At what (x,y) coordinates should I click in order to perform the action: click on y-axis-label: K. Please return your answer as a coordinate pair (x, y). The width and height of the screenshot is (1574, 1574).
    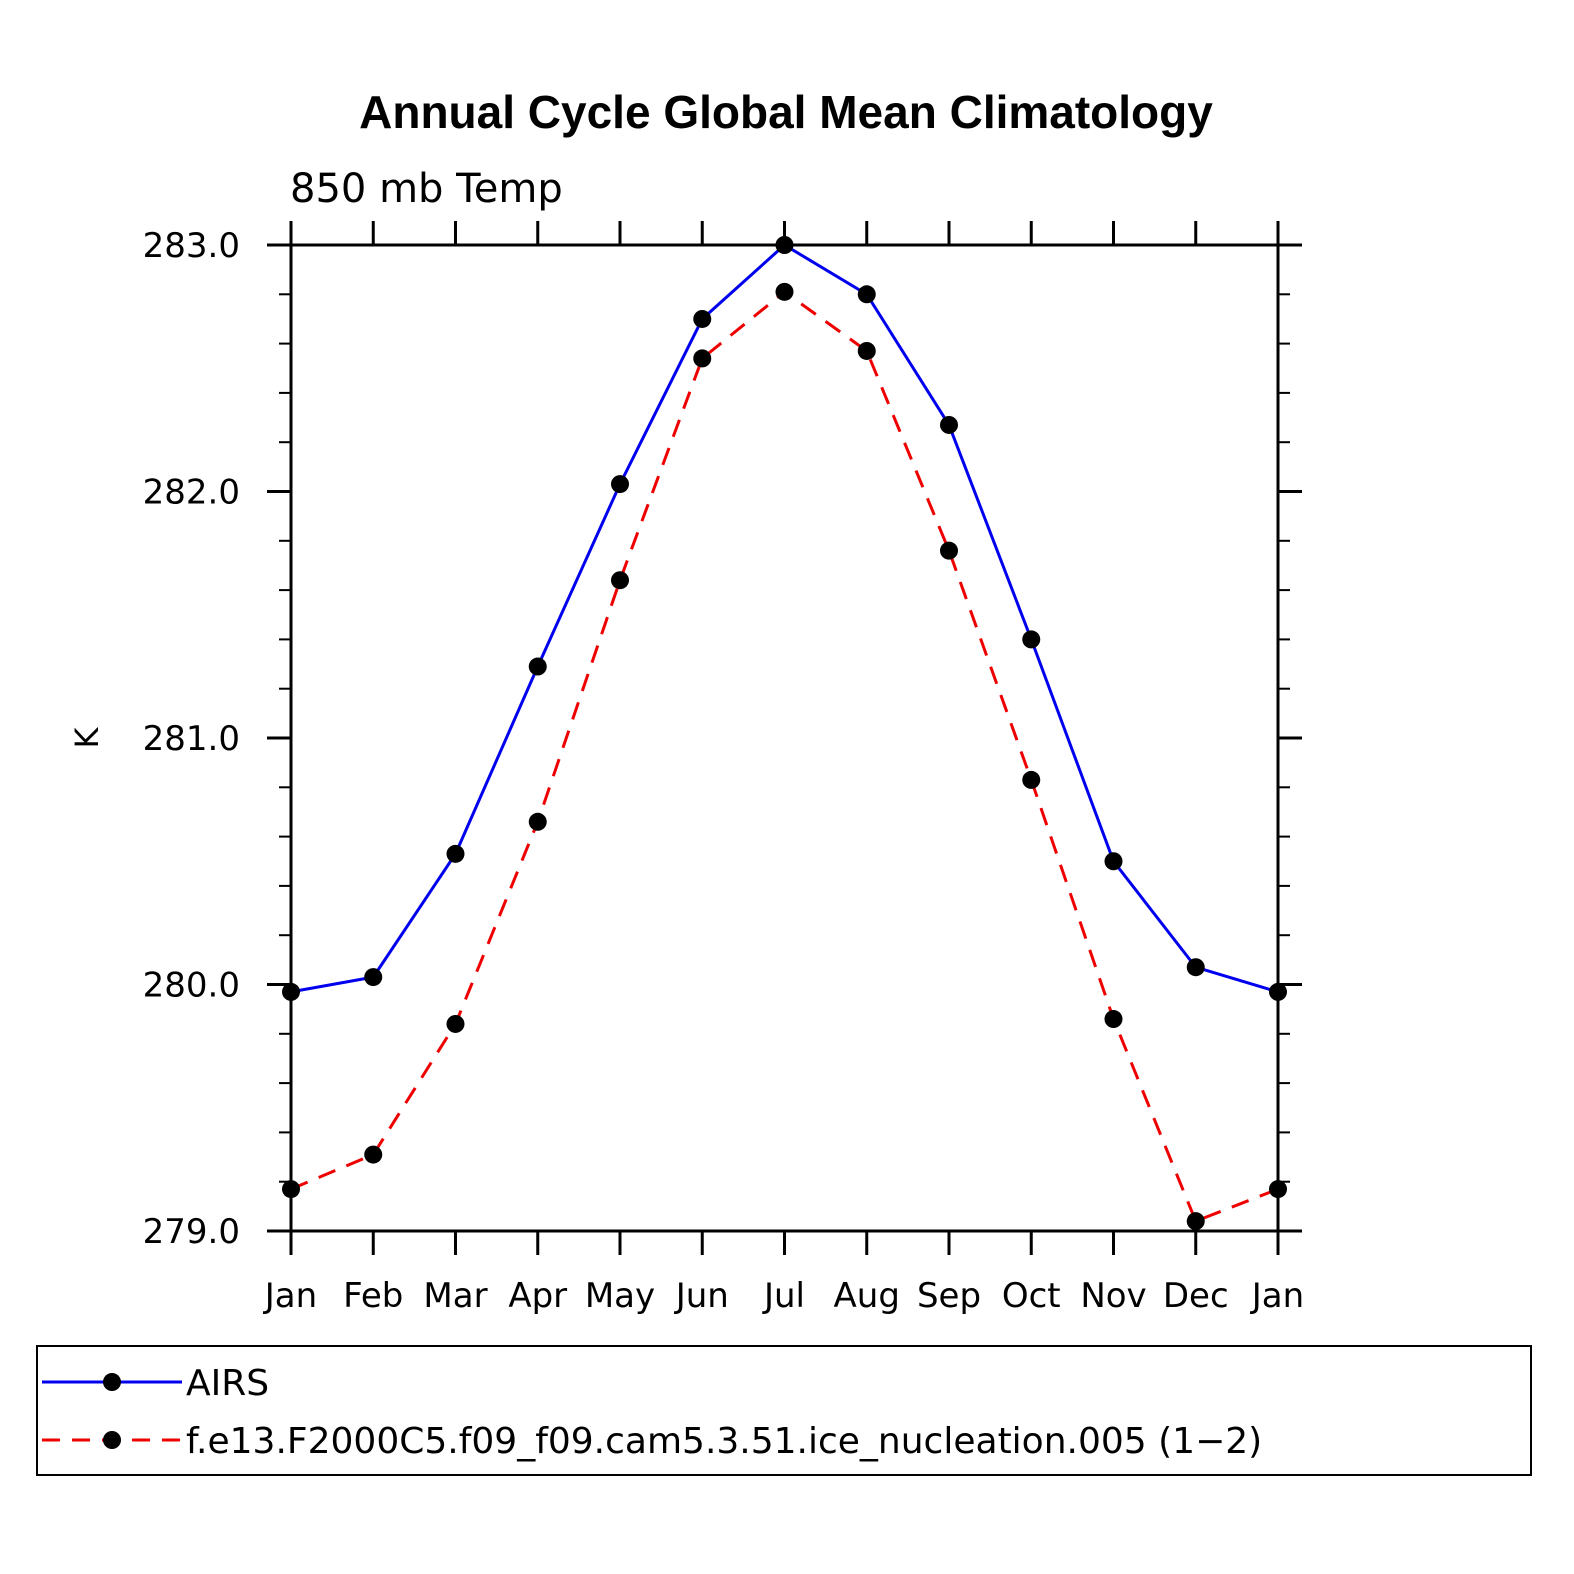
    Looking at the image, I should click on (87, 737).